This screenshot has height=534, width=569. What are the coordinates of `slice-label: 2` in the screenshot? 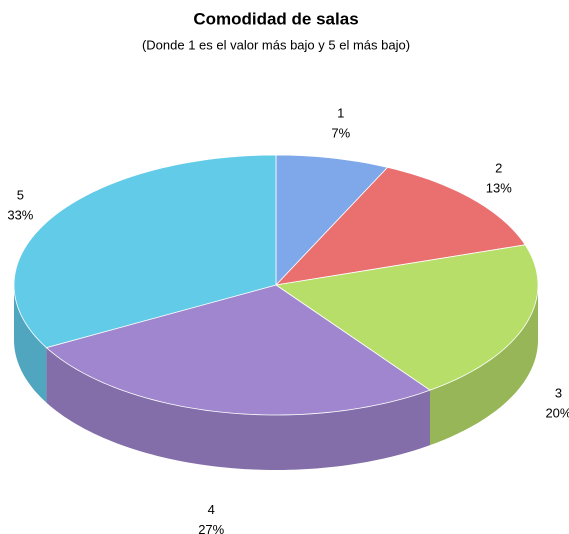 It's located at (498, 168).